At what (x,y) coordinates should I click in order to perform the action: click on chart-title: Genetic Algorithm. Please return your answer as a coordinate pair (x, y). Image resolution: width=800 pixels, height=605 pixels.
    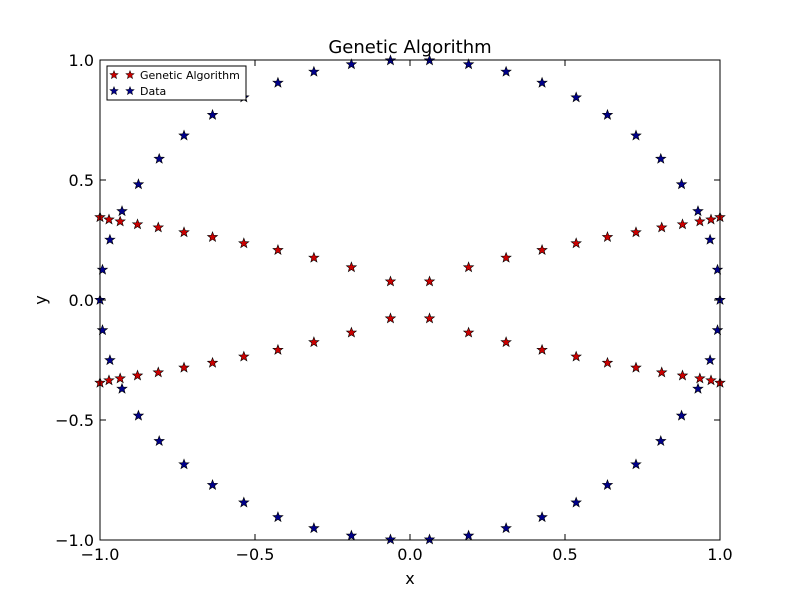
    Looking at the image, I should click on (409, 47).